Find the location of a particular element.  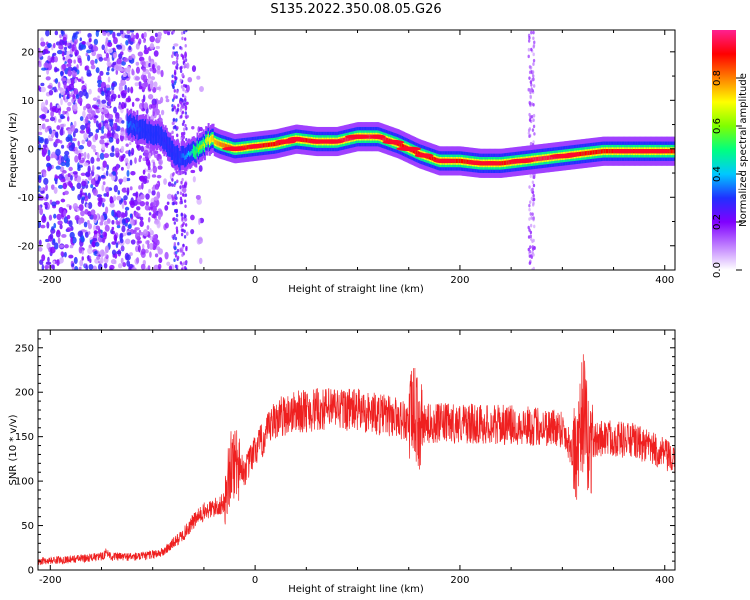

x-tick-label: 200 is located at coordinates (459, 580).